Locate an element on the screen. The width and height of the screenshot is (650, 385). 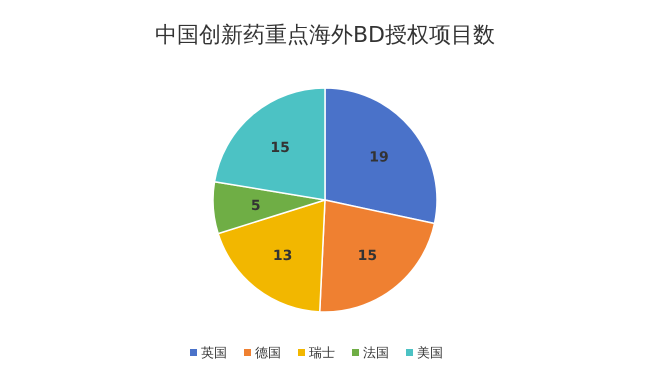
data-label: 13 is located at coordinates (282, 256).